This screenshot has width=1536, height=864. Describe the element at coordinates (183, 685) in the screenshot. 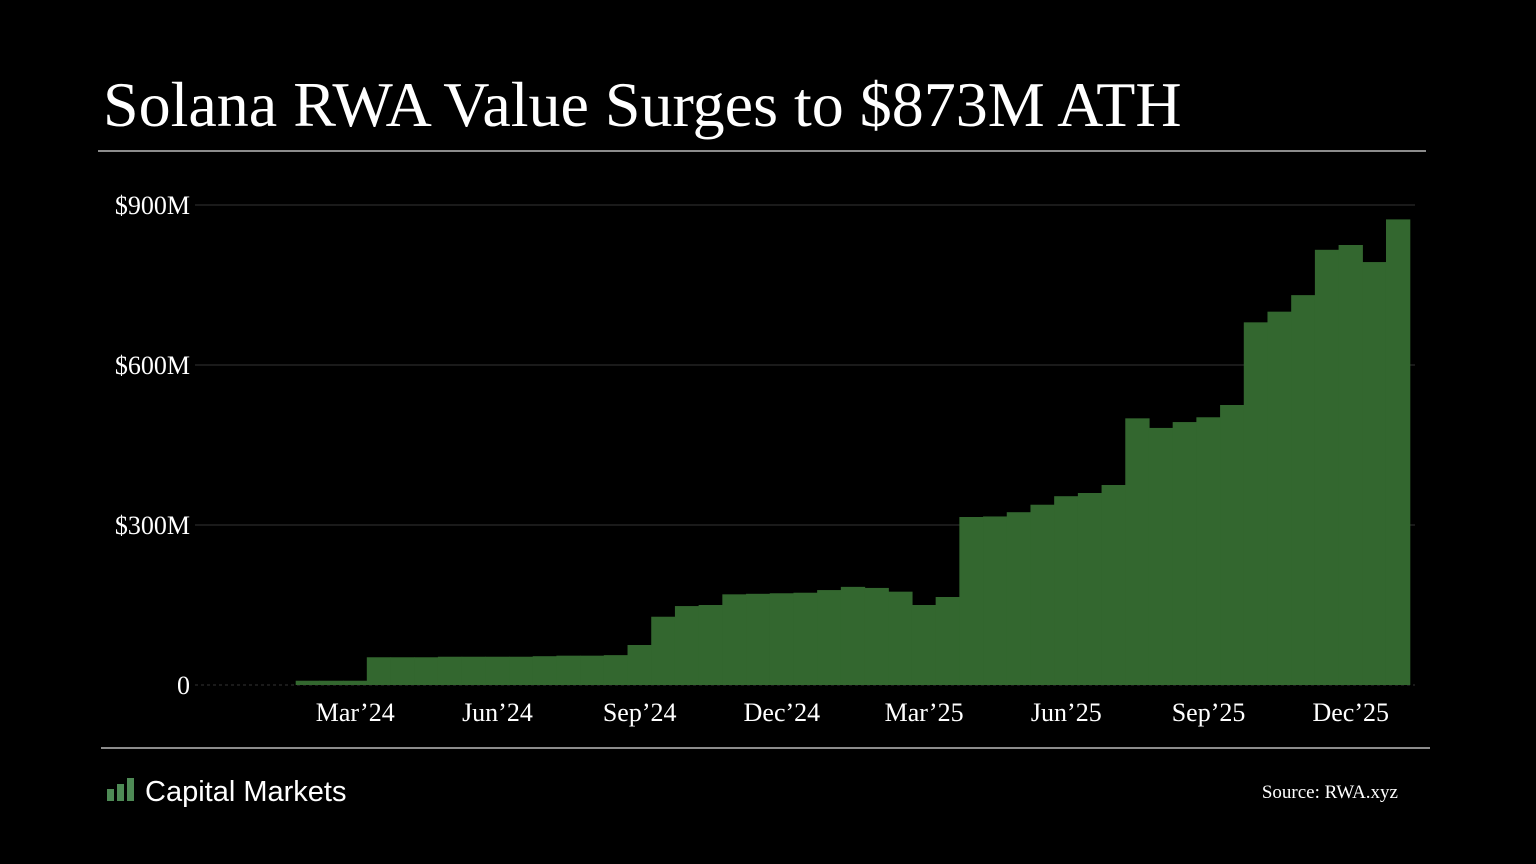

I see `y-tick-label: 0` at that location.